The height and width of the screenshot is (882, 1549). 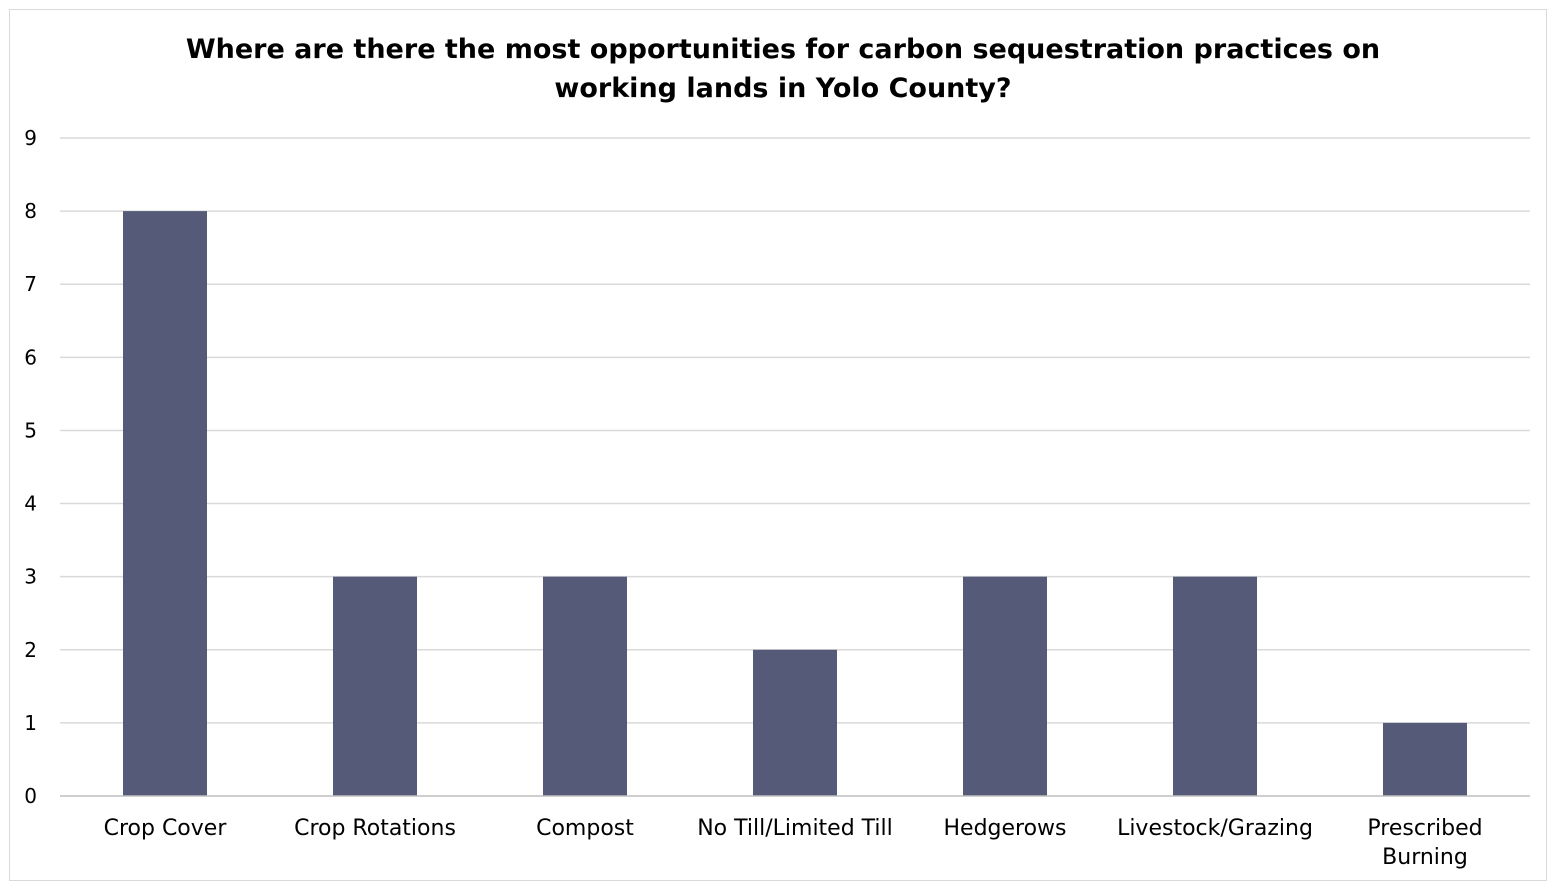 What do you see at coordinates (30, 357) in the screenshot?
I see `y-tick-label: 6` at bounding box center [30, 357].